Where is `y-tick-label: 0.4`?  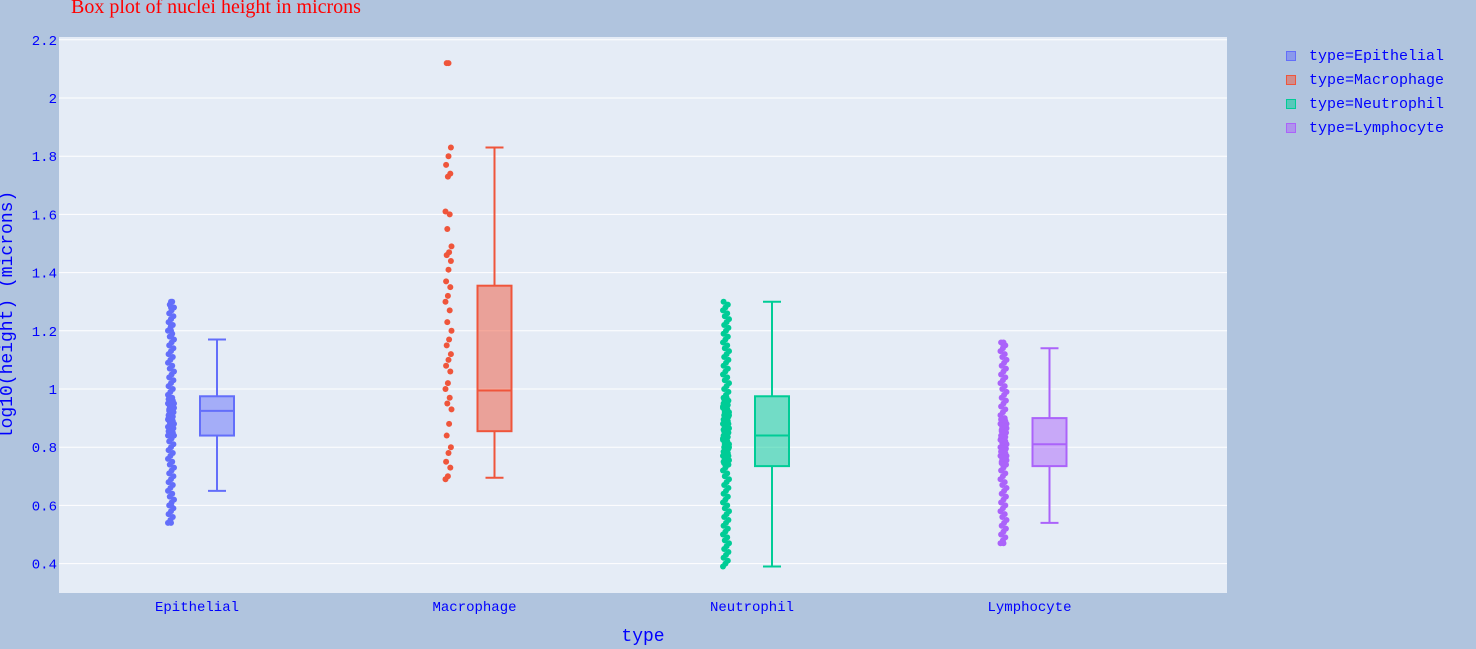 y-tick-label: 0.4 is located at coordinates (44, 566).